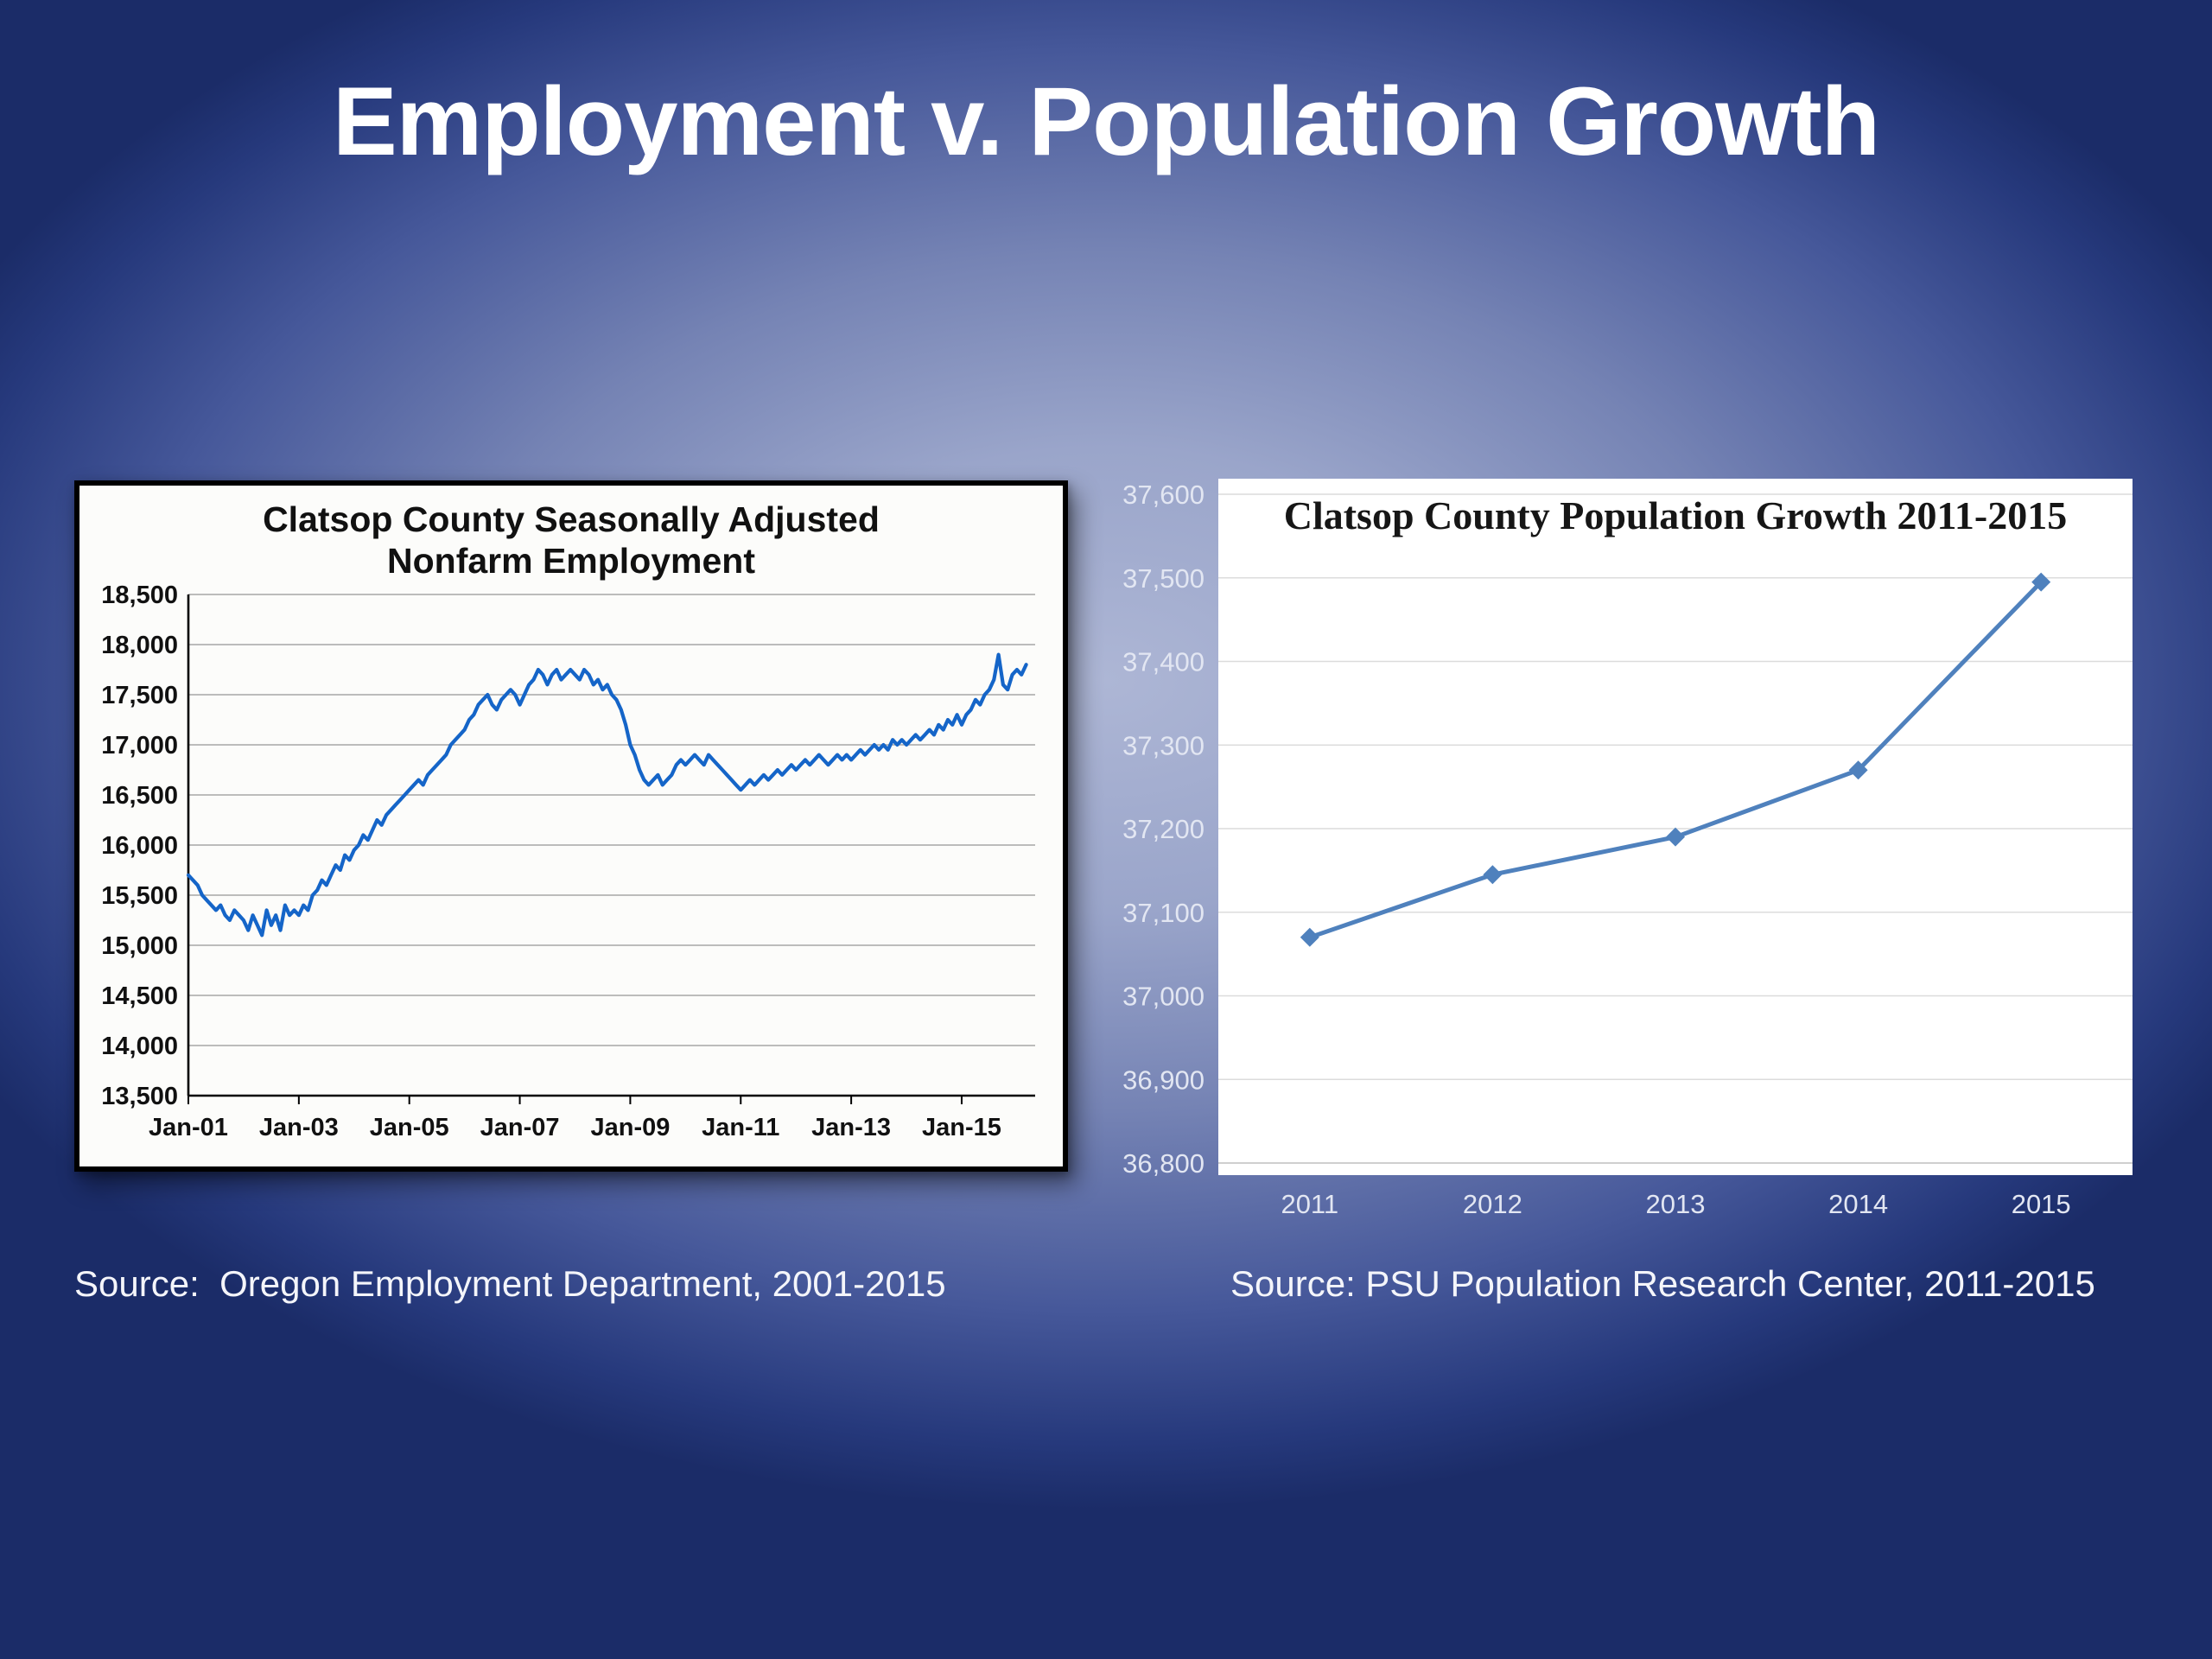 The image size is (2212, 1659). What do you see at coordinates (1492, 1204) in the screenshot?
I see `x-tick-label: 2012` at bounding box center [1492, 1204].